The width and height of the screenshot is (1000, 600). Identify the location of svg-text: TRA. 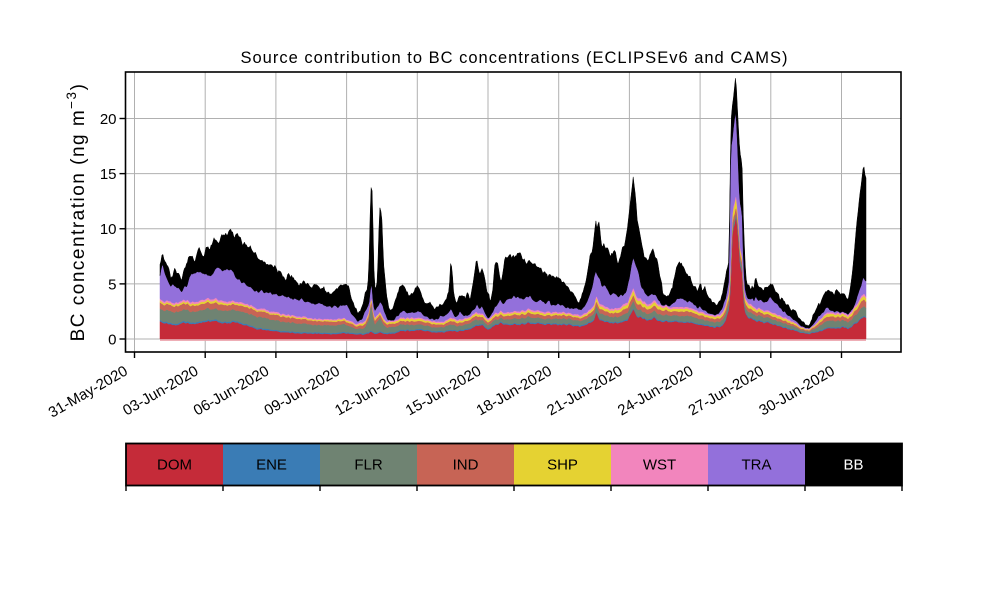
(757, 465).